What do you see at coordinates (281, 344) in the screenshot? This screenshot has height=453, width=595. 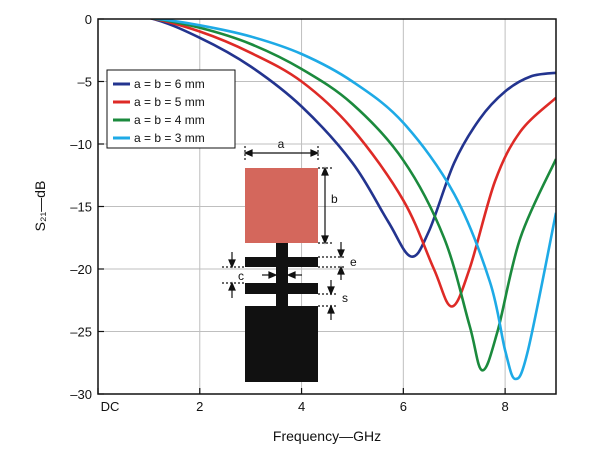 I see `base-block` at bounding box center [281, 344].